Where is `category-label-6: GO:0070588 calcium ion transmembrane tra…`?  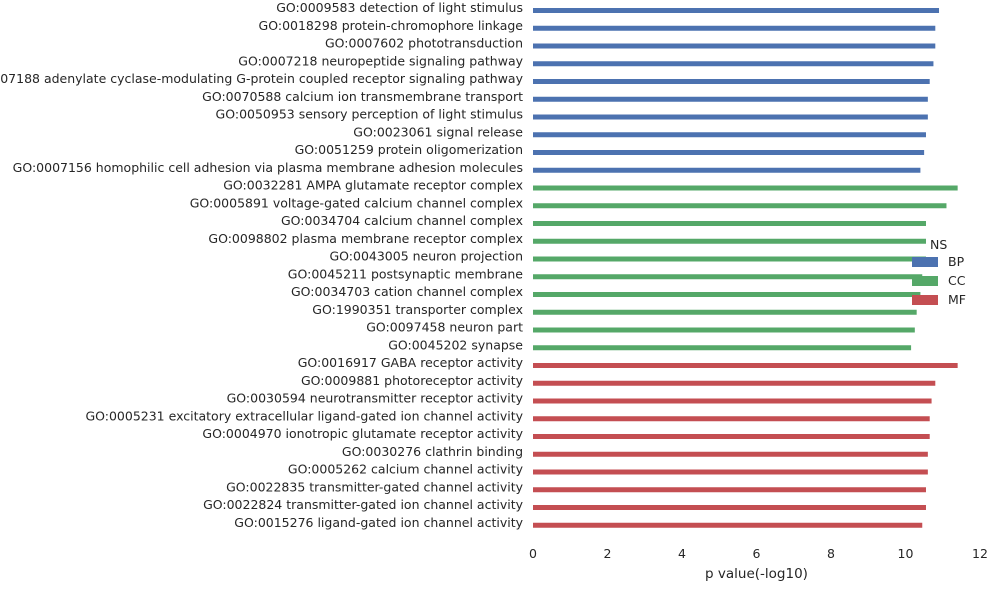 category-label-6: GO:0070588 calcium ion transmembrane tra… is located at coordinates (362, 96).